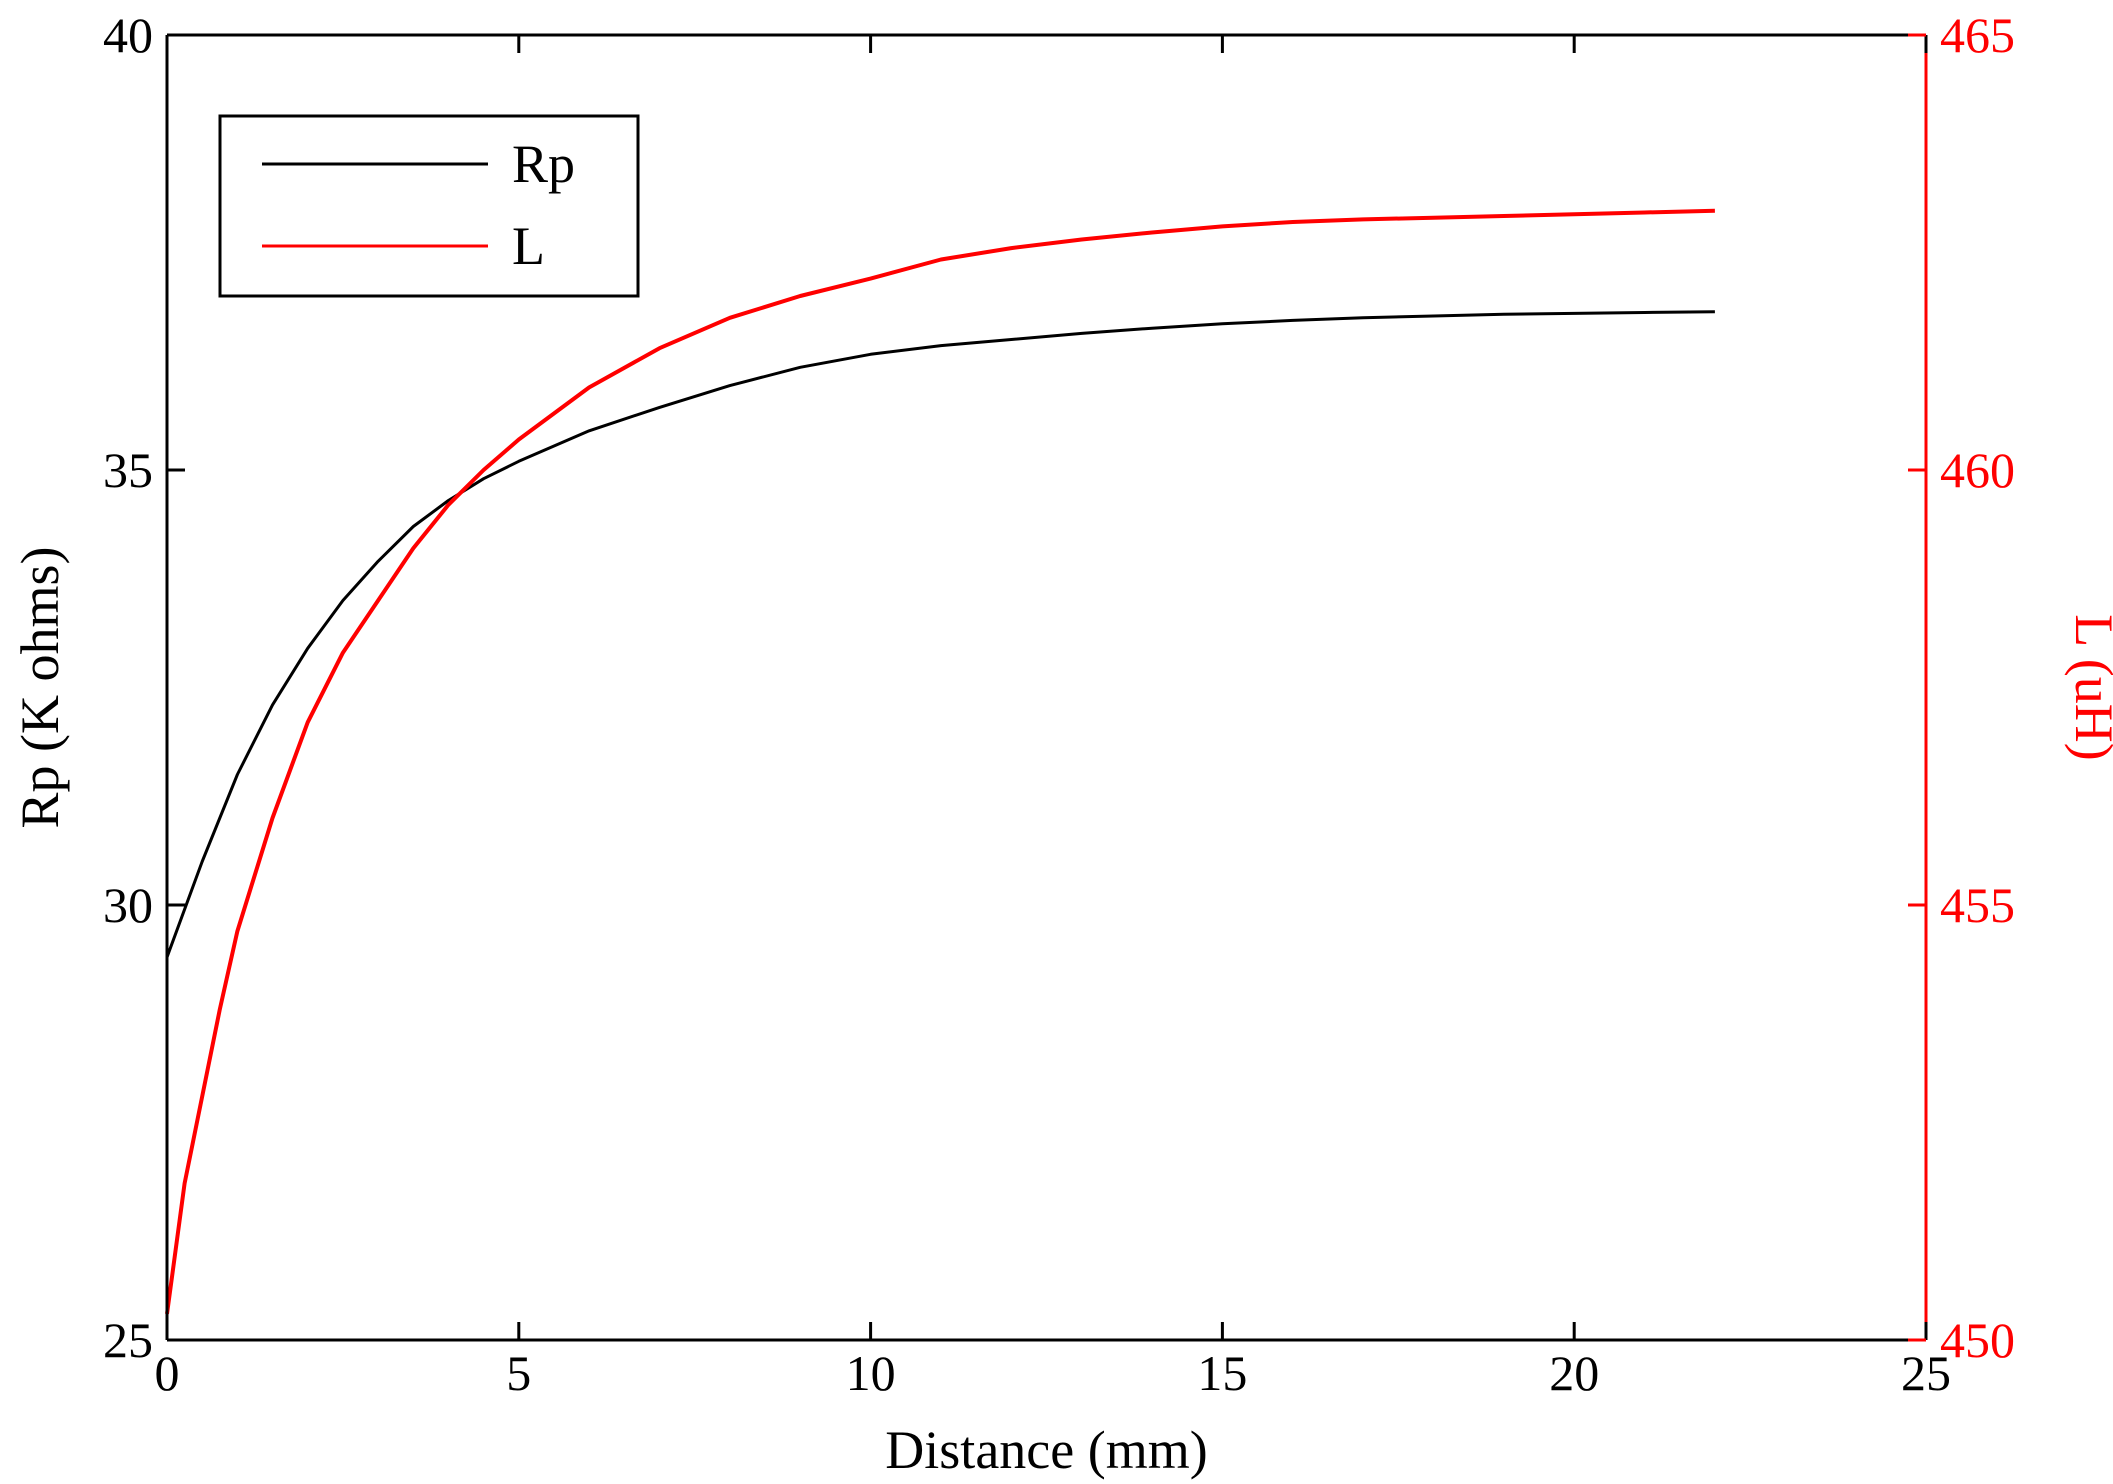 Image resolution: width=2113 pixels, height=1484 pixels. I want to click on x-tick-label: 0, so click(167, 1373).